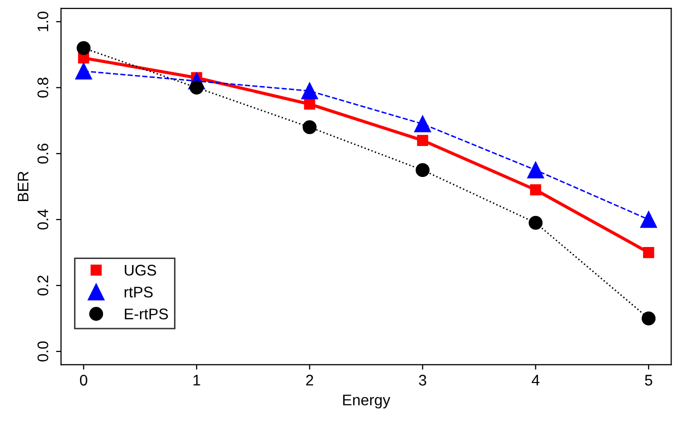 The height and width of the screenshot is (424, 678). I want to click on legend-label: E-rtPS, so click(146, 314).